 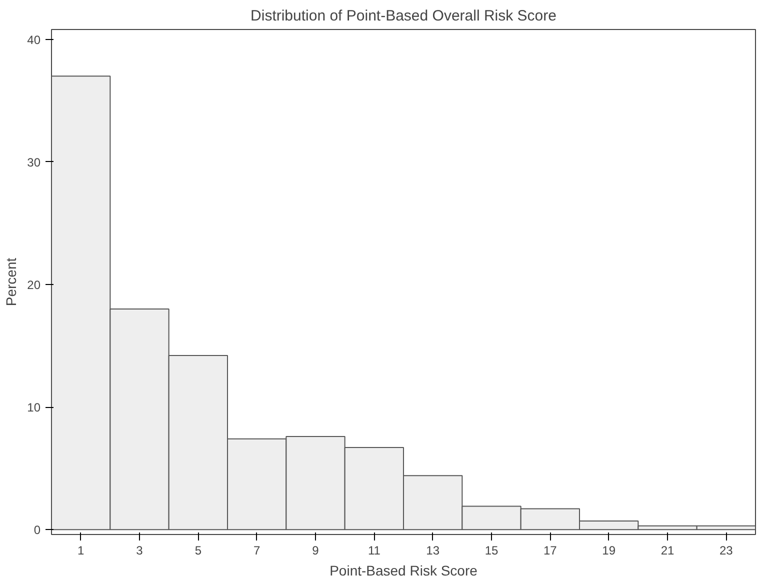 What do you see at coordinates (256, 551) in the screenshot?
I see `x-tick-label: 7` at bounding box center [256, 551].